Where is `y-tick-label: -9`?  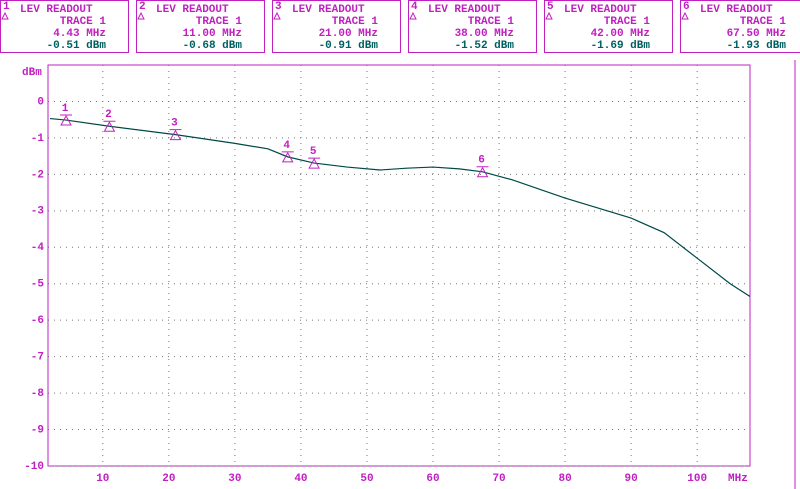 y-tick-label: -9 is located at coordinates (37, 430).